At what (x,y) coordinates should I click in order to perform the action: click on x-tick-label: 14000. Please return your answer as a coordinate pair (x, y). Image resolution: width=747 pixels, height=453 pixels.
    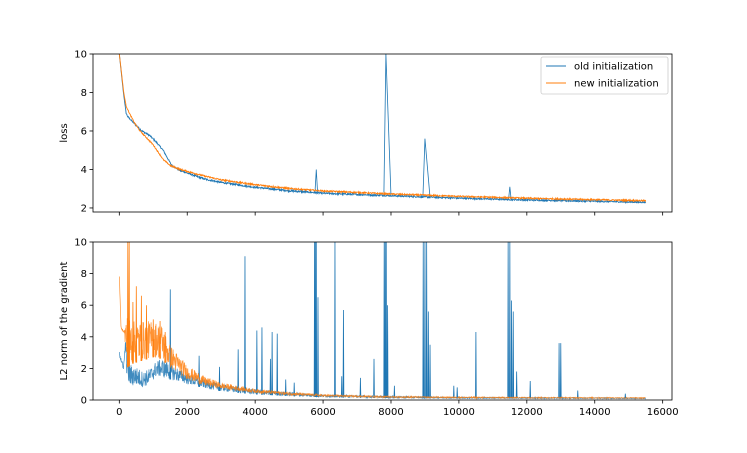
    Looking at the image, I should click on (595, 412).